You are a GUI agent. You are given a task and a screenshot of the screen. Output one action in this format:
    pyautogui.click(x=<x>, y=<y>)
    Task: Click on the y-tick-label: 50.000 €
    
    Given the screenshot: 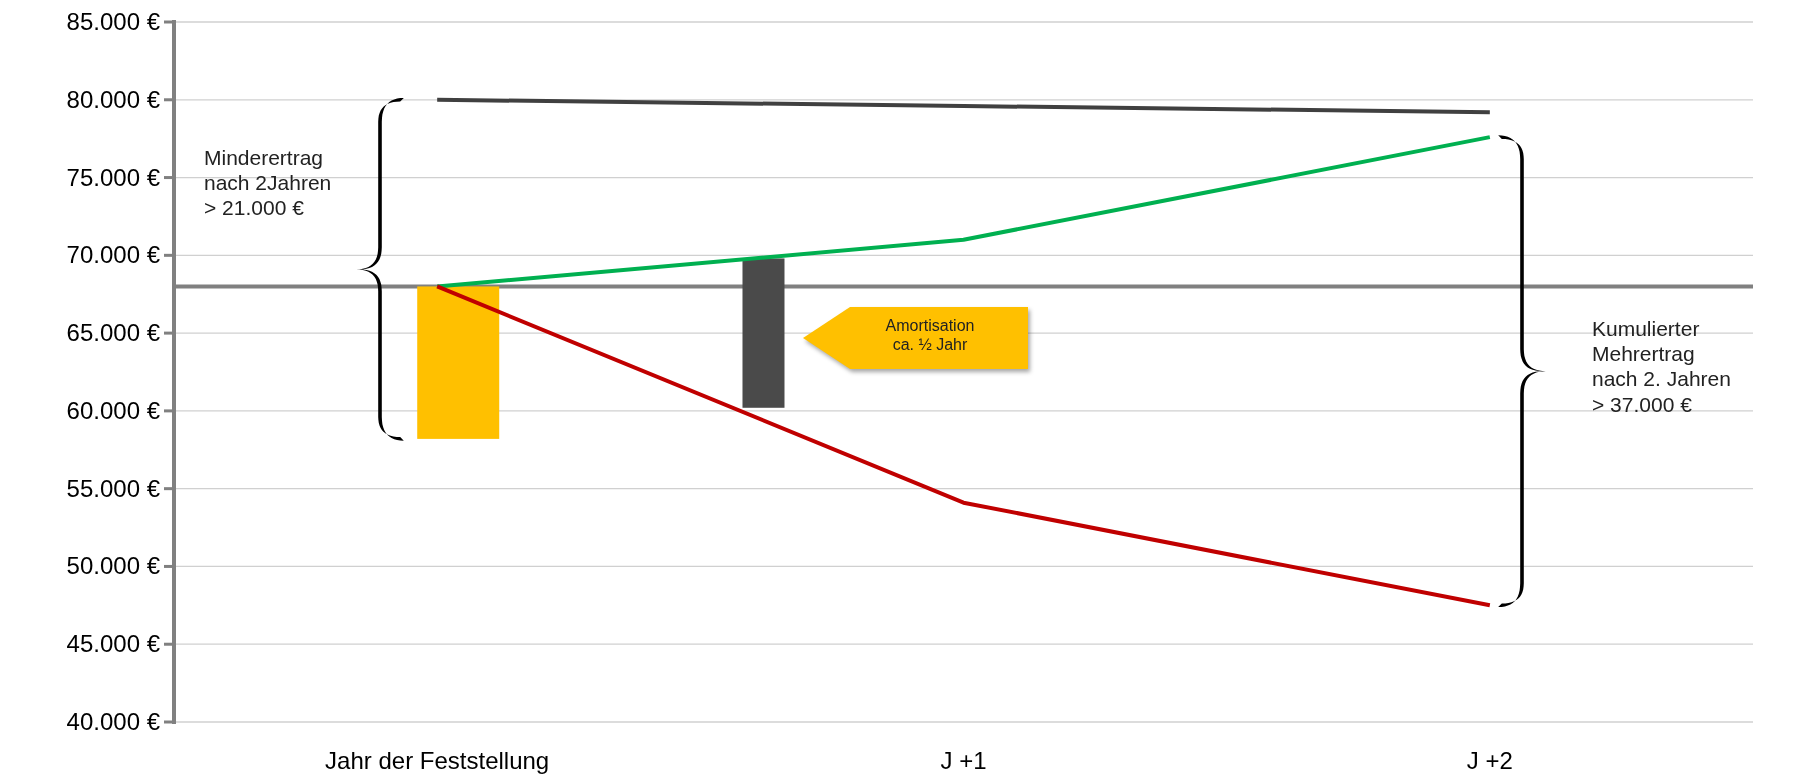 What is the action you would take?
    pyautogui.click(x=113, y=566)
    